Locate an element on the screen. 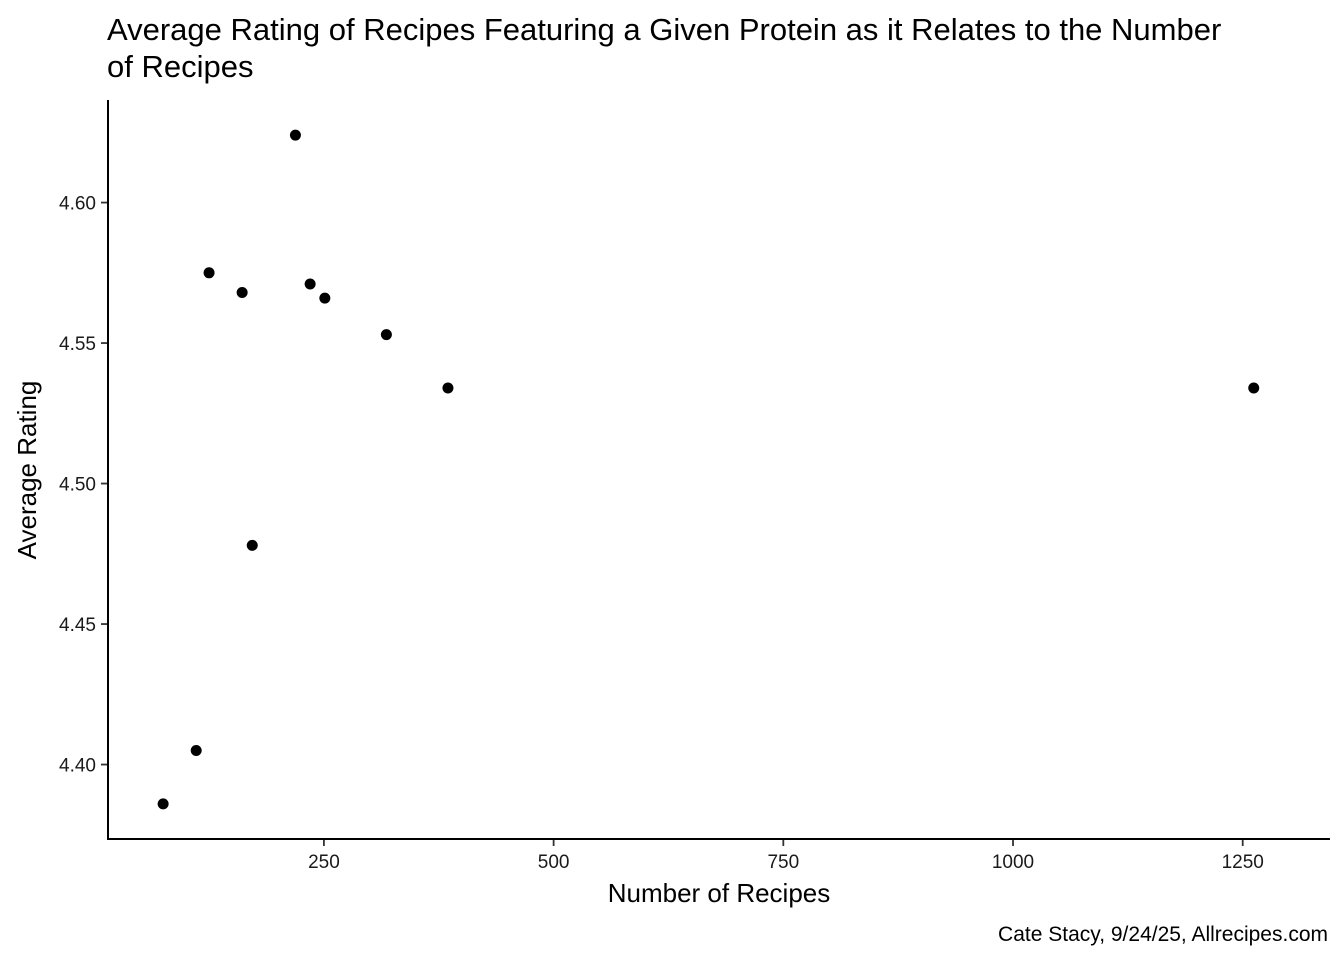 This screenshot has height=960, width=1344. x-tick-label: 1250 is located at coordinates (1243, 862).